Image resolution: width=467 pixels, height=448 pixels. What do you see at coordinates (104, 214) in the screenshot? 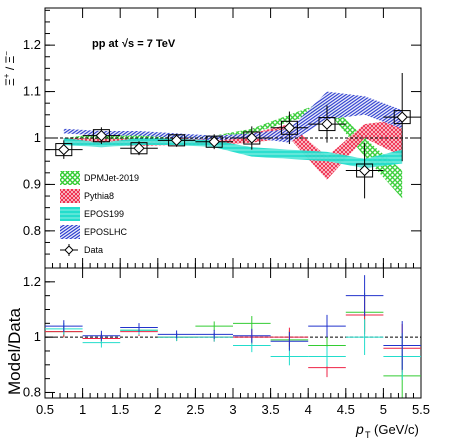
I see `legend-label: EPOS199` at bounding box center [104, 214].